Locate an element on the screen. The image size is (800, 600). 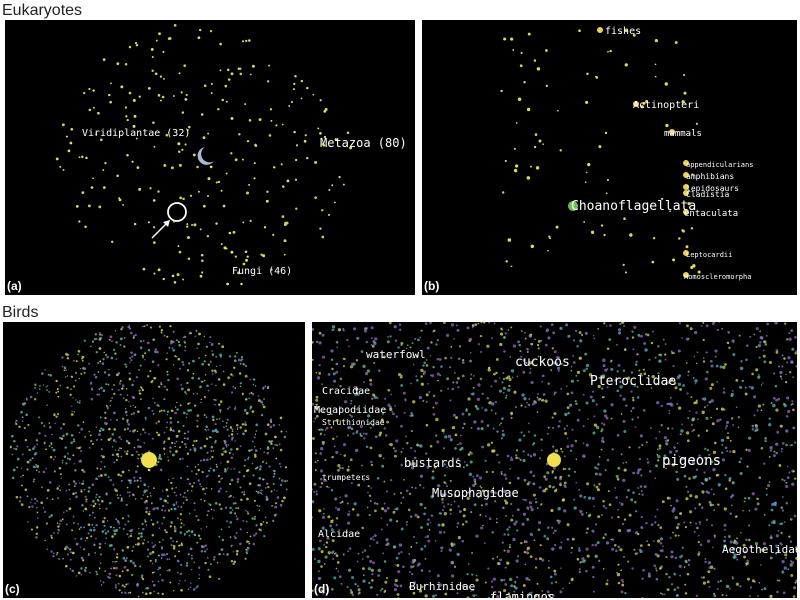
annotation: entaculata is located at coordinates (711, 214).